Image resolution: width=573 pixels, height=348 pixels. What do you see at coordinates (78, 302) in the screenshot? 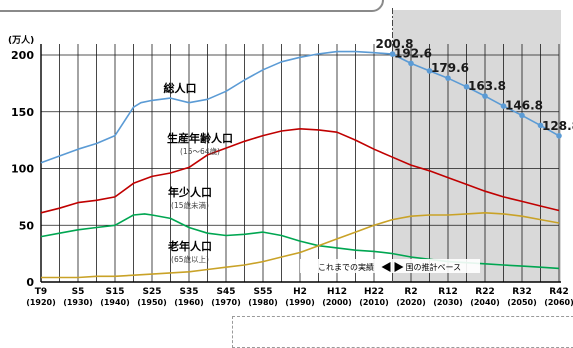
I see `x-tick-year: (1930)` at bounding box center [78, 302].